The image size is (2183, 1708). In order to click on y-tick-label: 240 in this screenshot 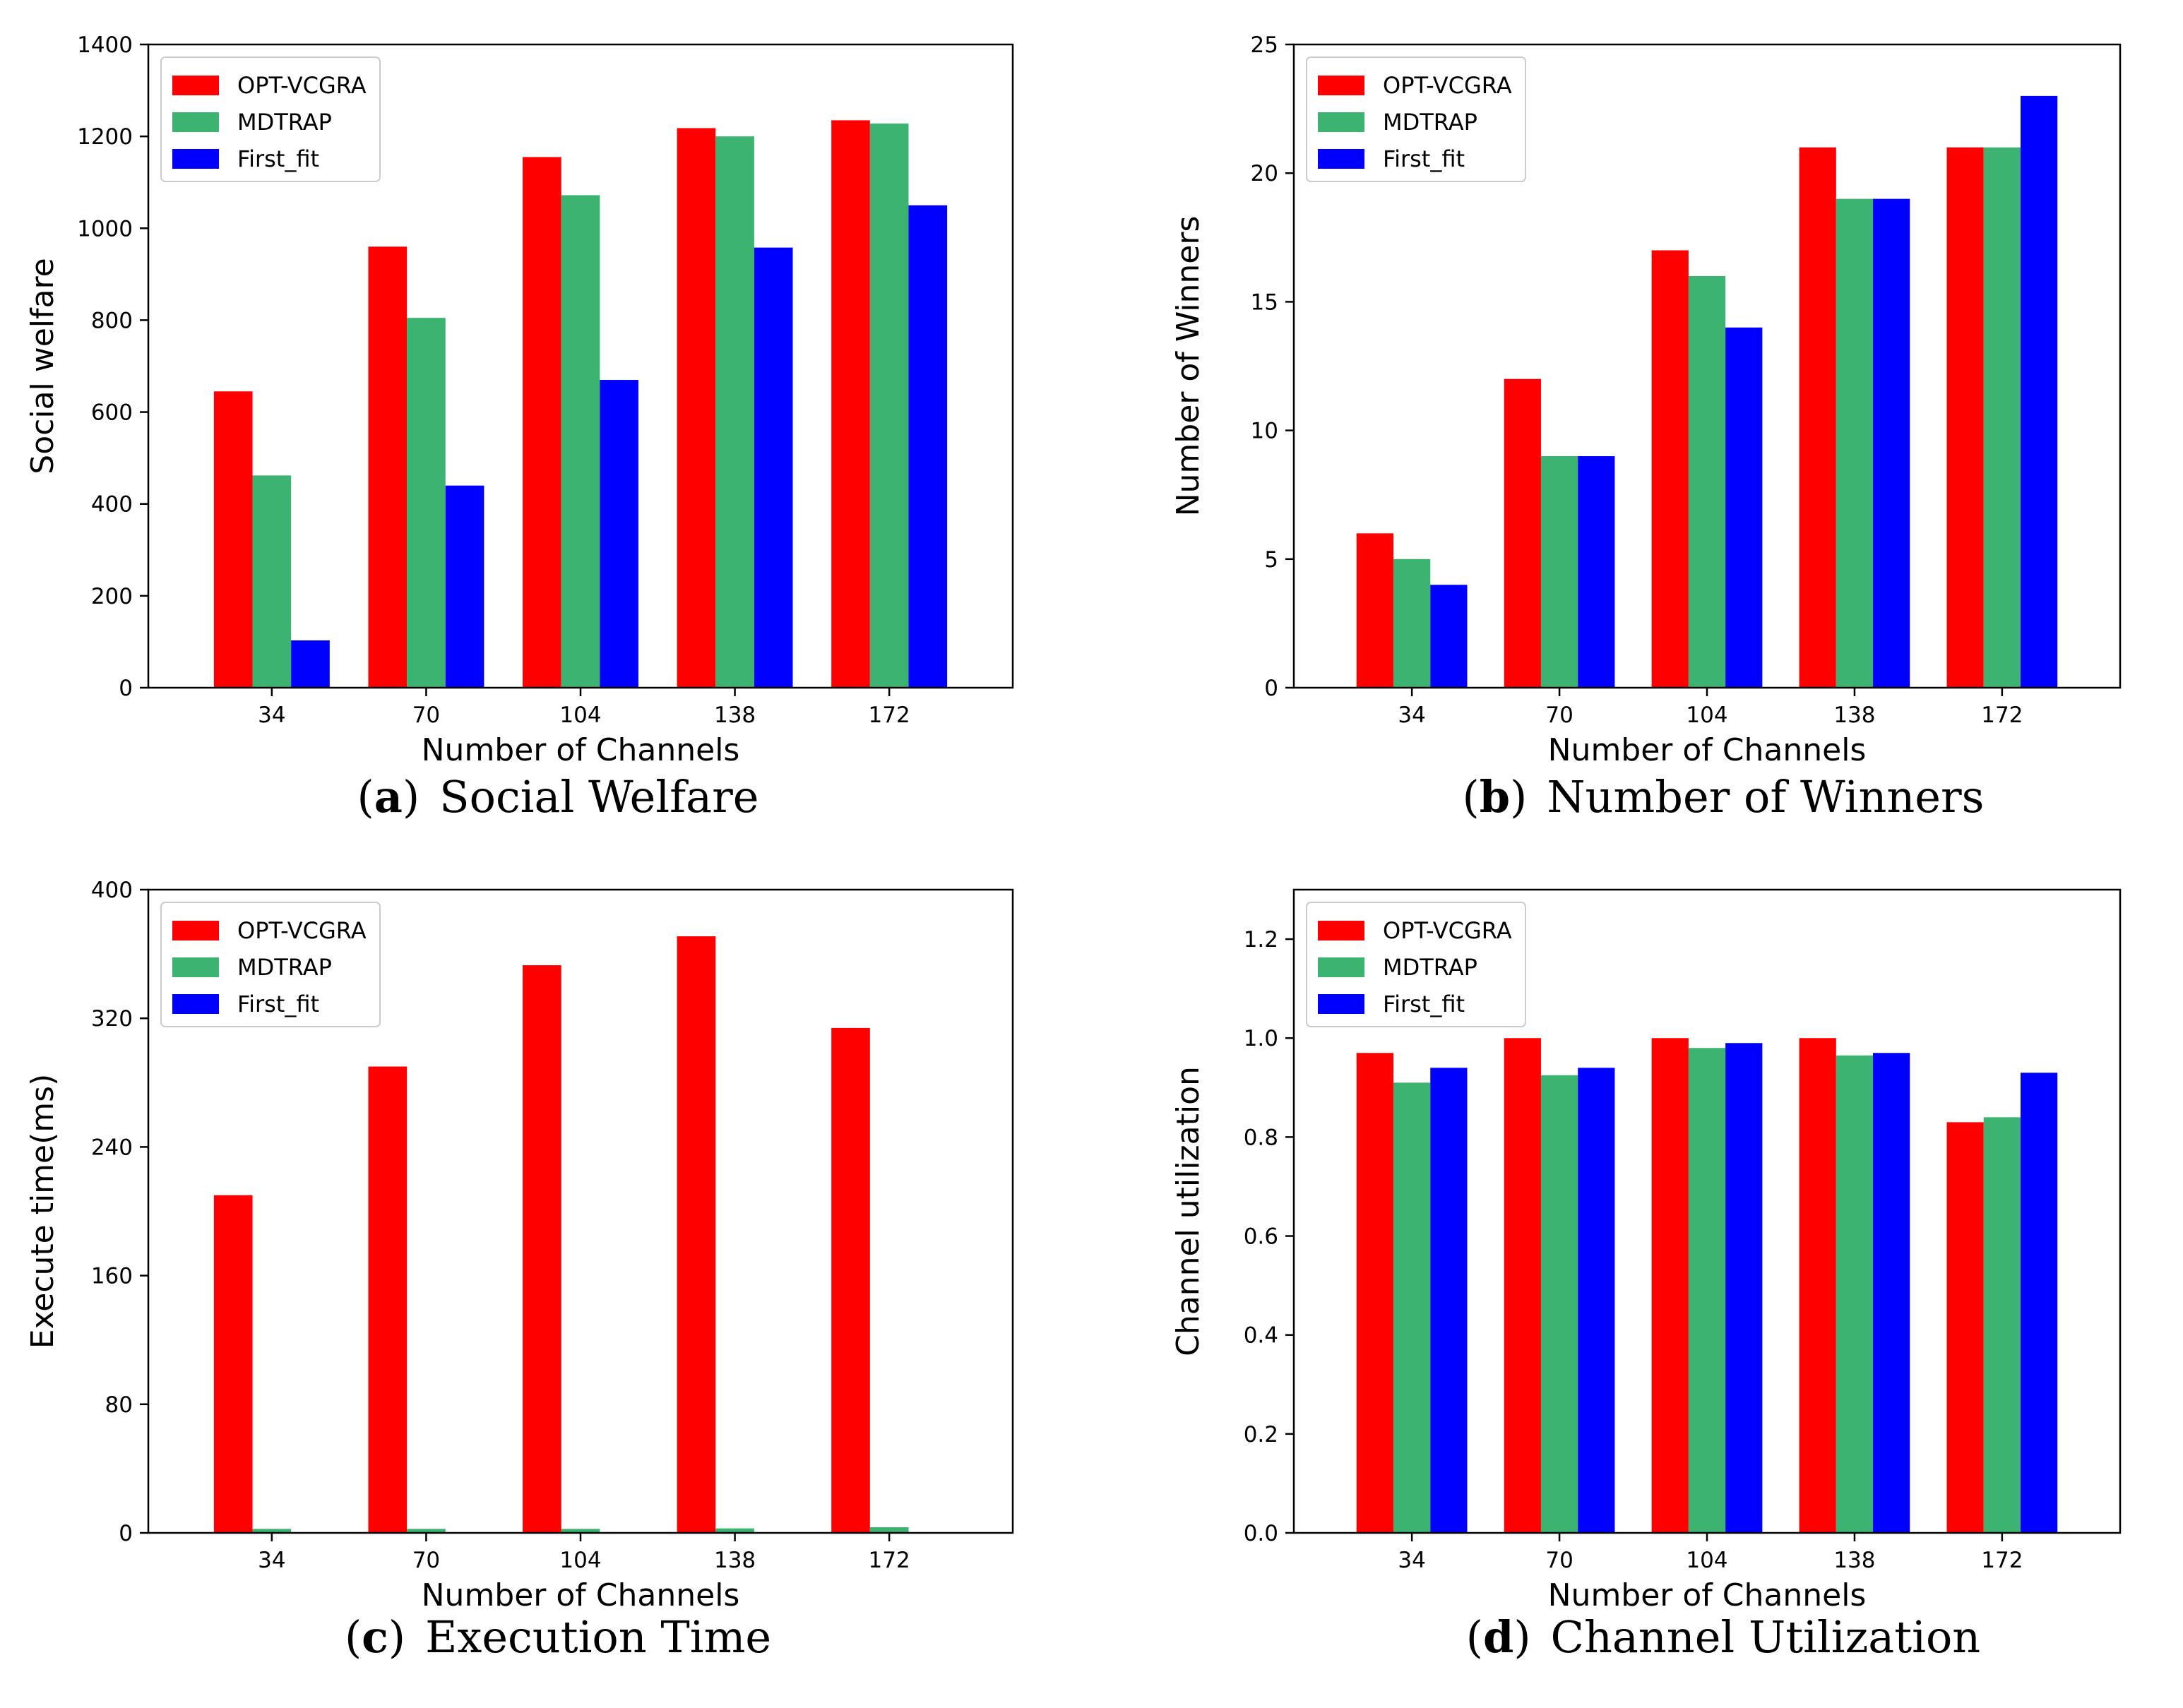, I will do `click(112, 1147)`.